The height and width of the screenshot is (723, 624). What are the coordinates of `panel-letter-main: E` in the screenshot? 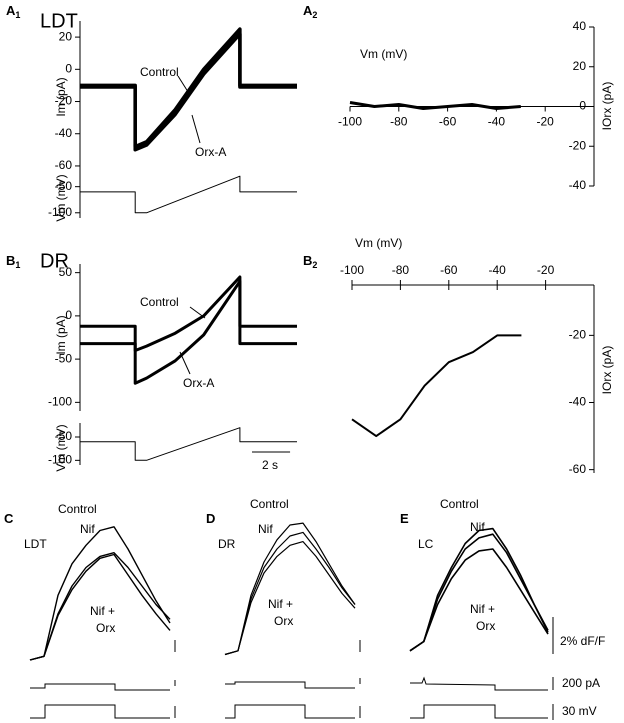 It's located at (404, 518).